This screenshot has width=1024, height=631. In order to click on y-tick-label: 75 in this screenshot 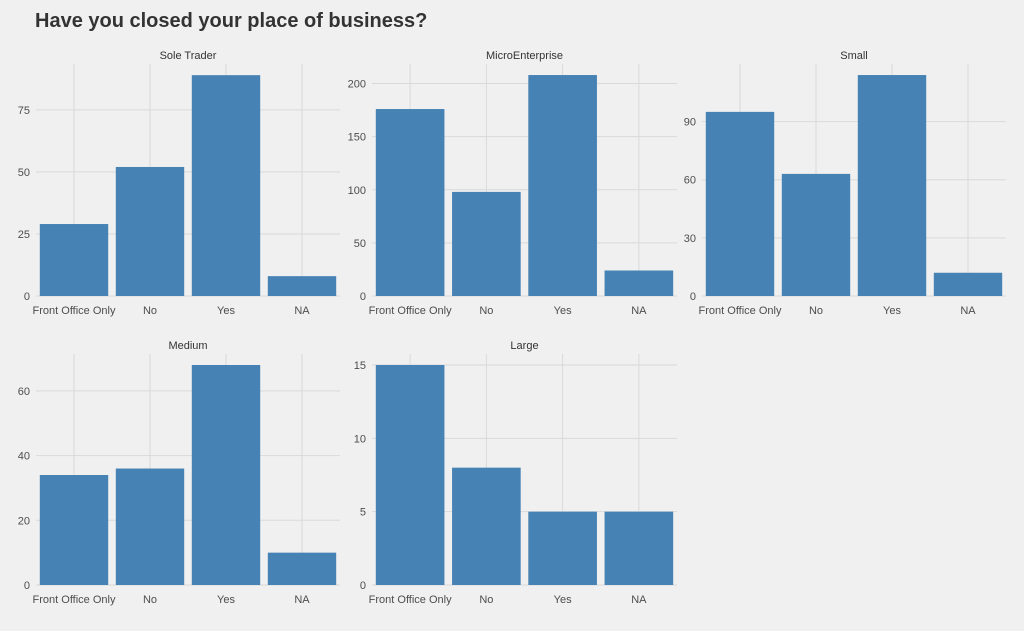, I will do `click(24, 111)`.